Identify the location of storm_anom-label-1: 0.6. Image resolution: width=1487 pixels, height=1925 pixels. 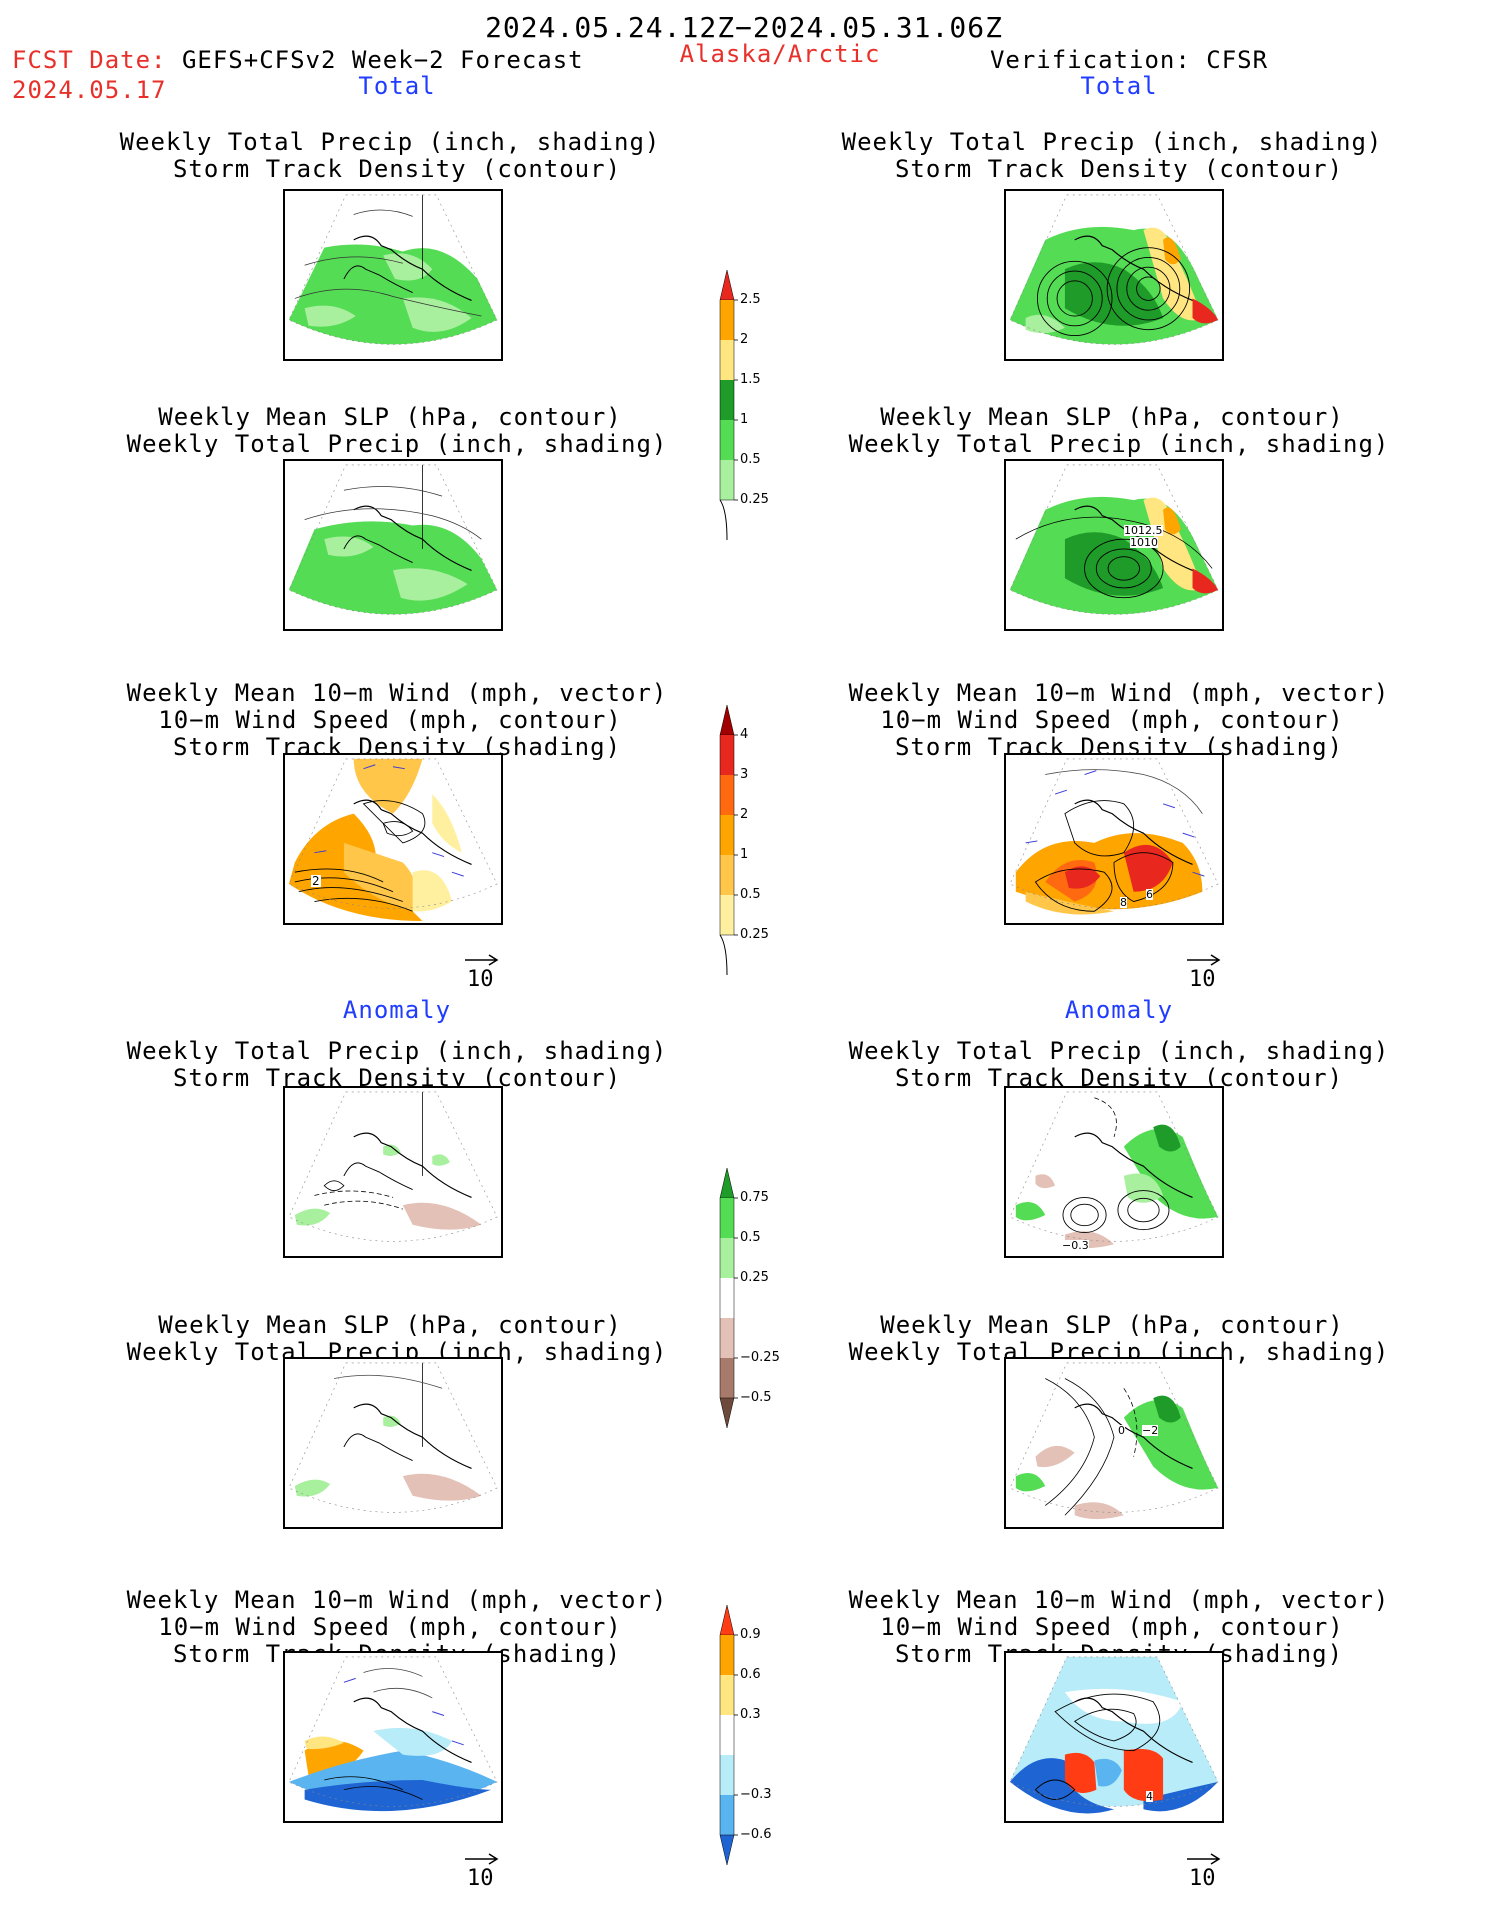
(750, 1674).